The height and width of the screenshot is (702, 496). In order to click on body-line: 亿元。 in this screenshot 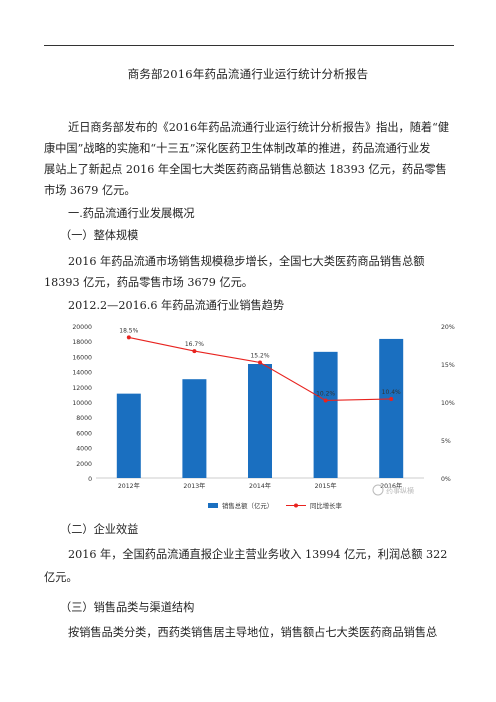, I will do `click(61, 577)`.